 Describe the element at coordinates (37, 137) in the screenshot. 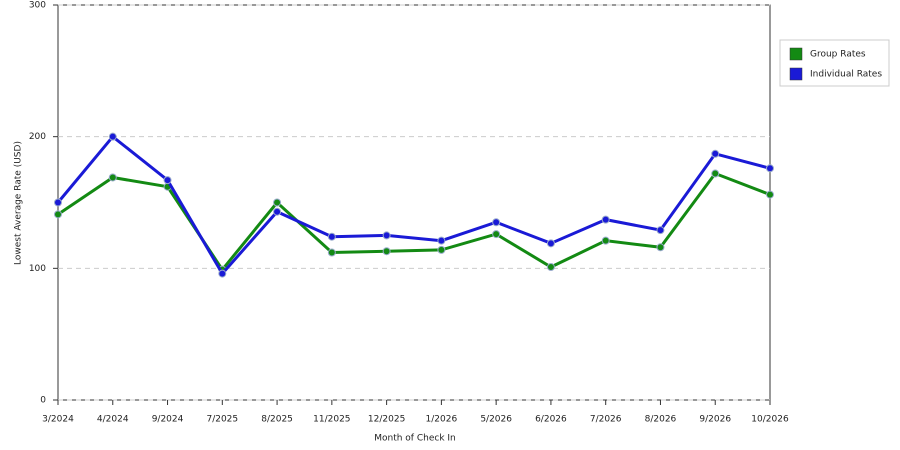

I see `y-tick-label: 200` at that location.